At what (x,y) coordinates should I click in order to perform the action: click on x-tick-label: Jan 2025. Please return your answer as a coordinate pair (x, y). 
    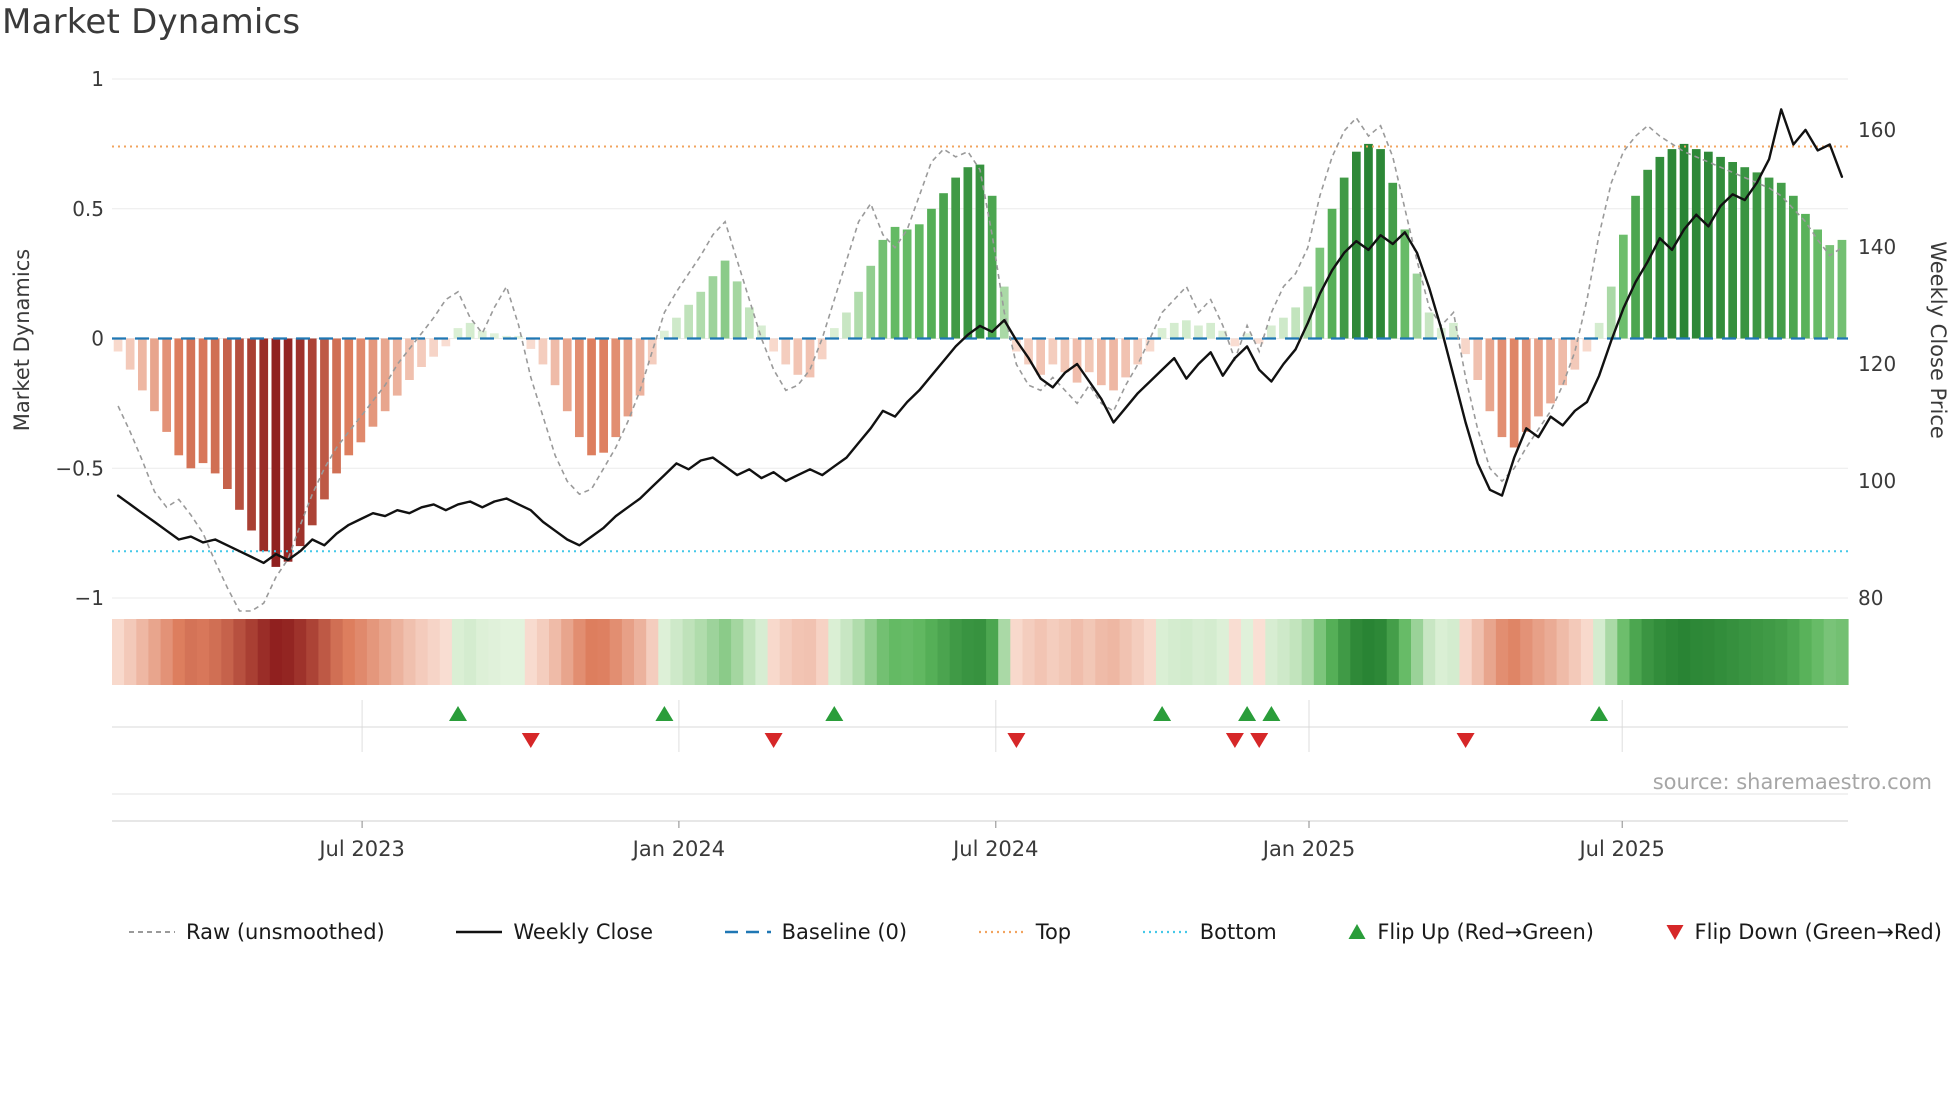
    Looking at the image, I should click on (1308, 849).